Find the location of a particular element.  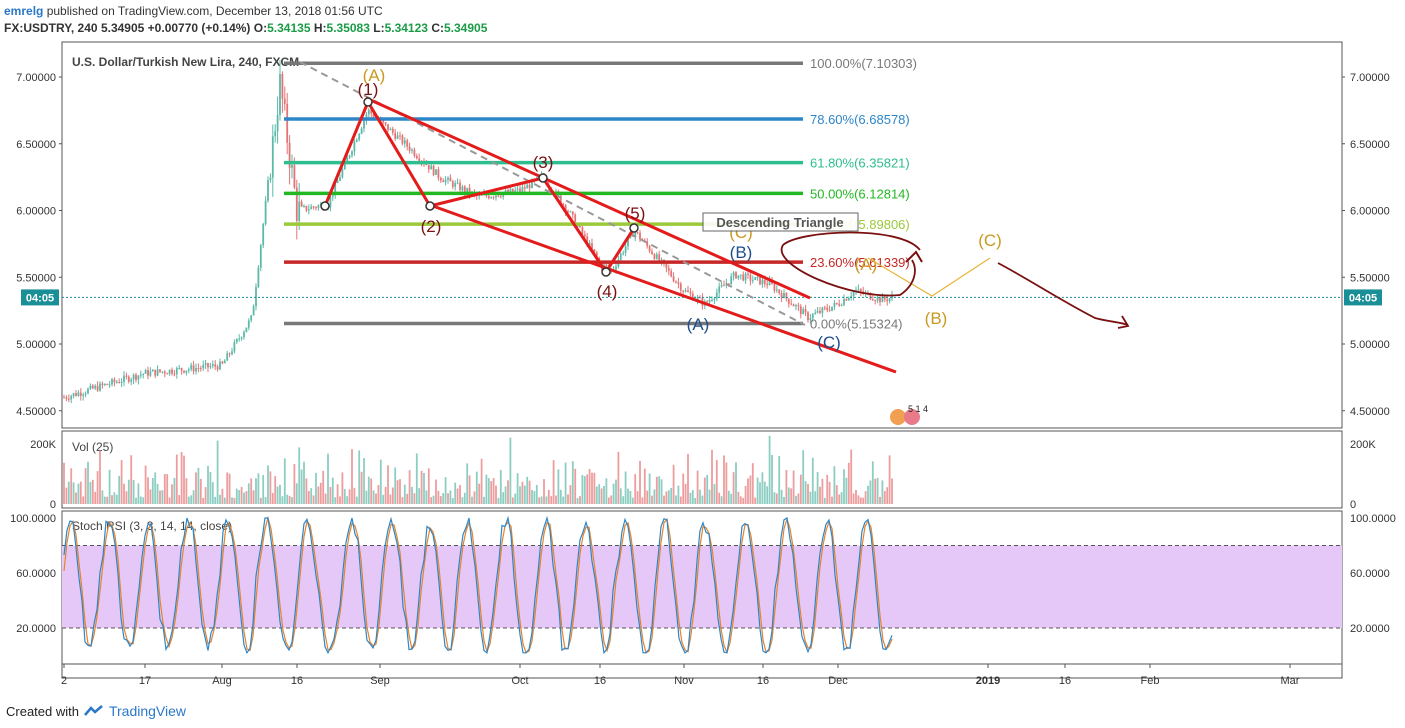

price-tick-right: 7.00000 is located at coordinates (1370, 78).